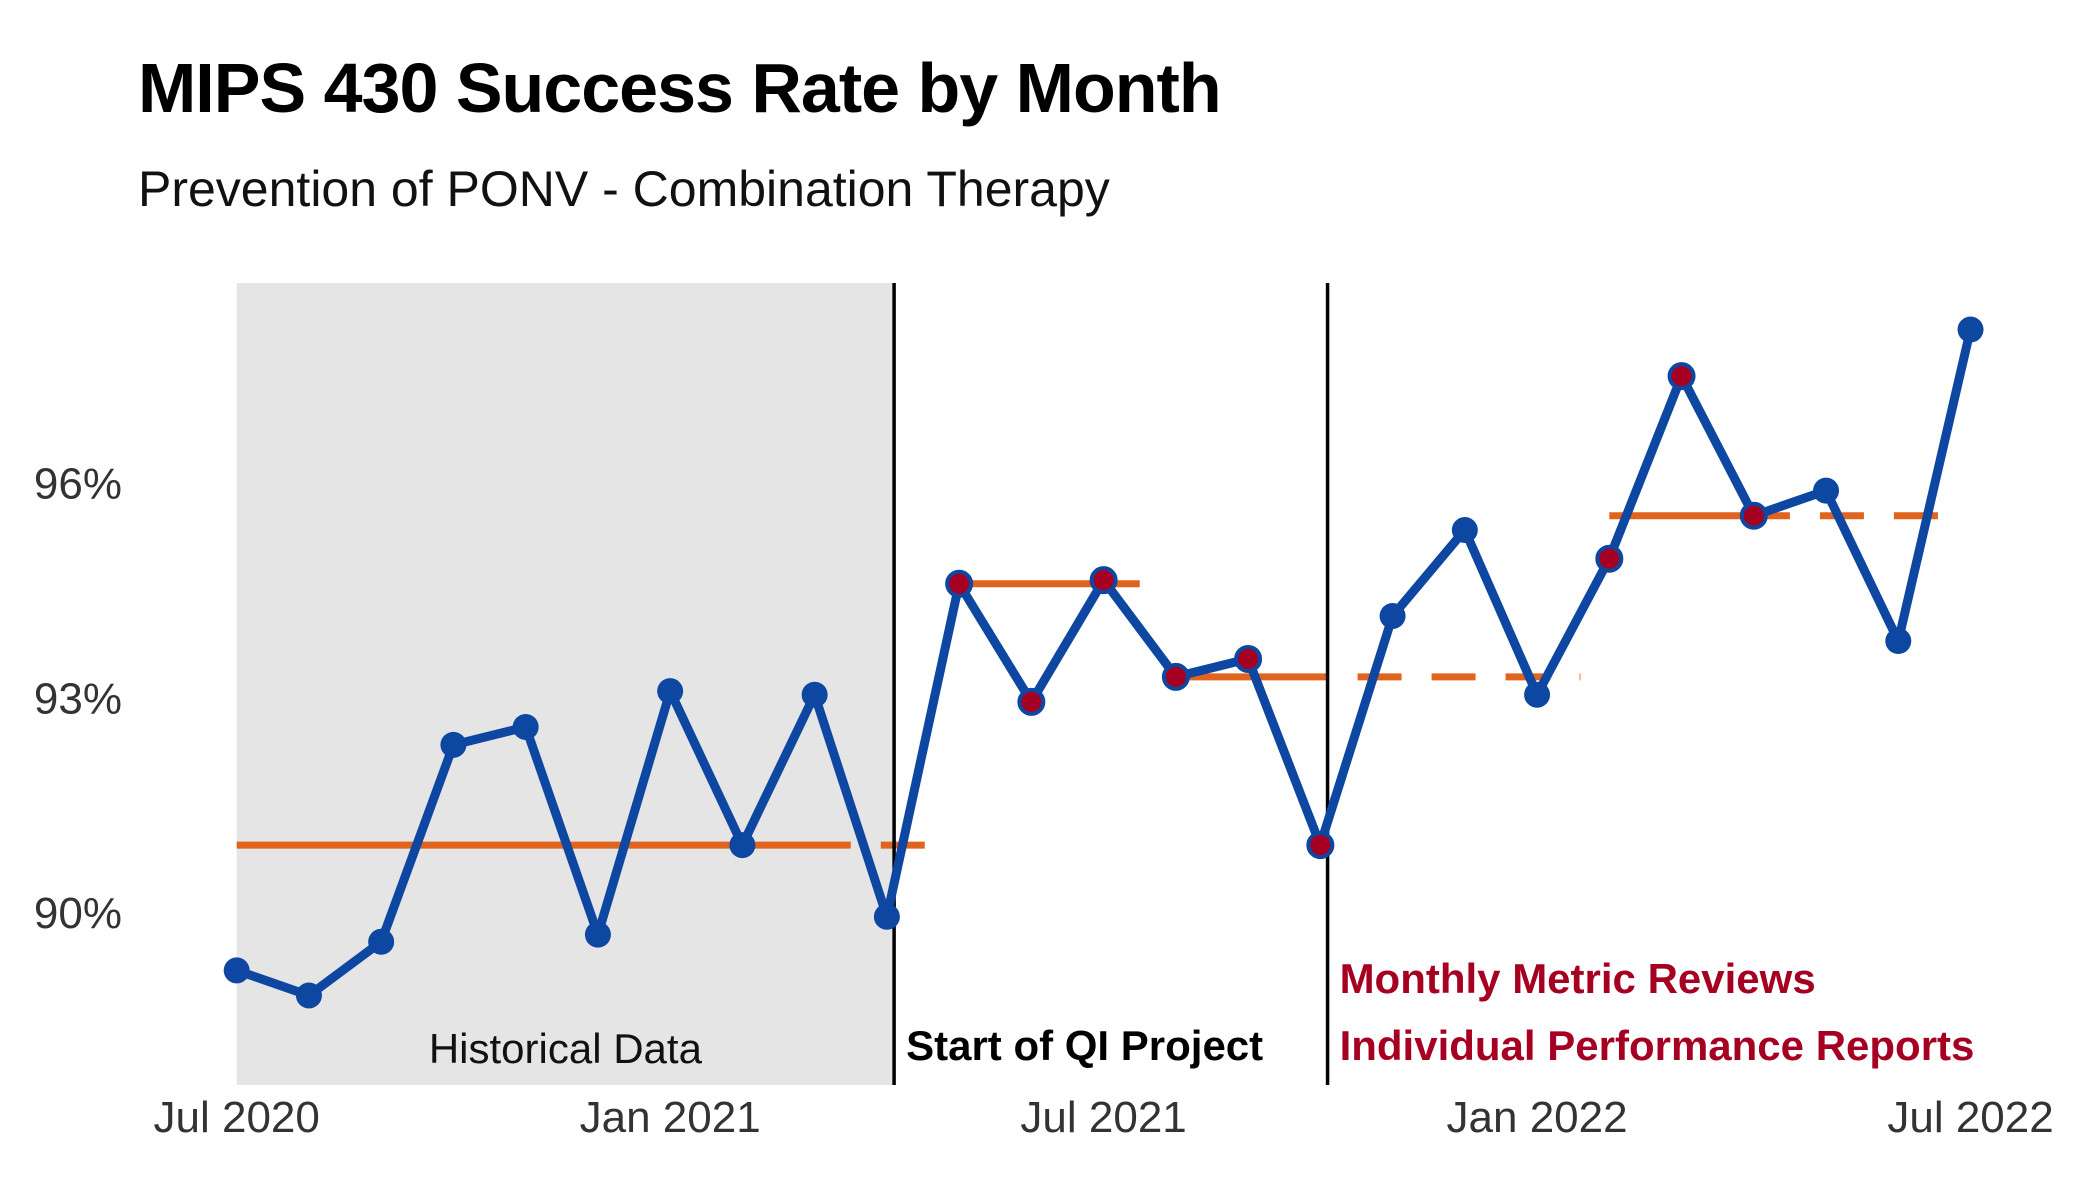 The height and width of the screenshot is (1181, 2100). What do you see at coordinates (308, 995) in the screenshot?
I see `data-point-aug-2020` at bounding box center [308, 995].